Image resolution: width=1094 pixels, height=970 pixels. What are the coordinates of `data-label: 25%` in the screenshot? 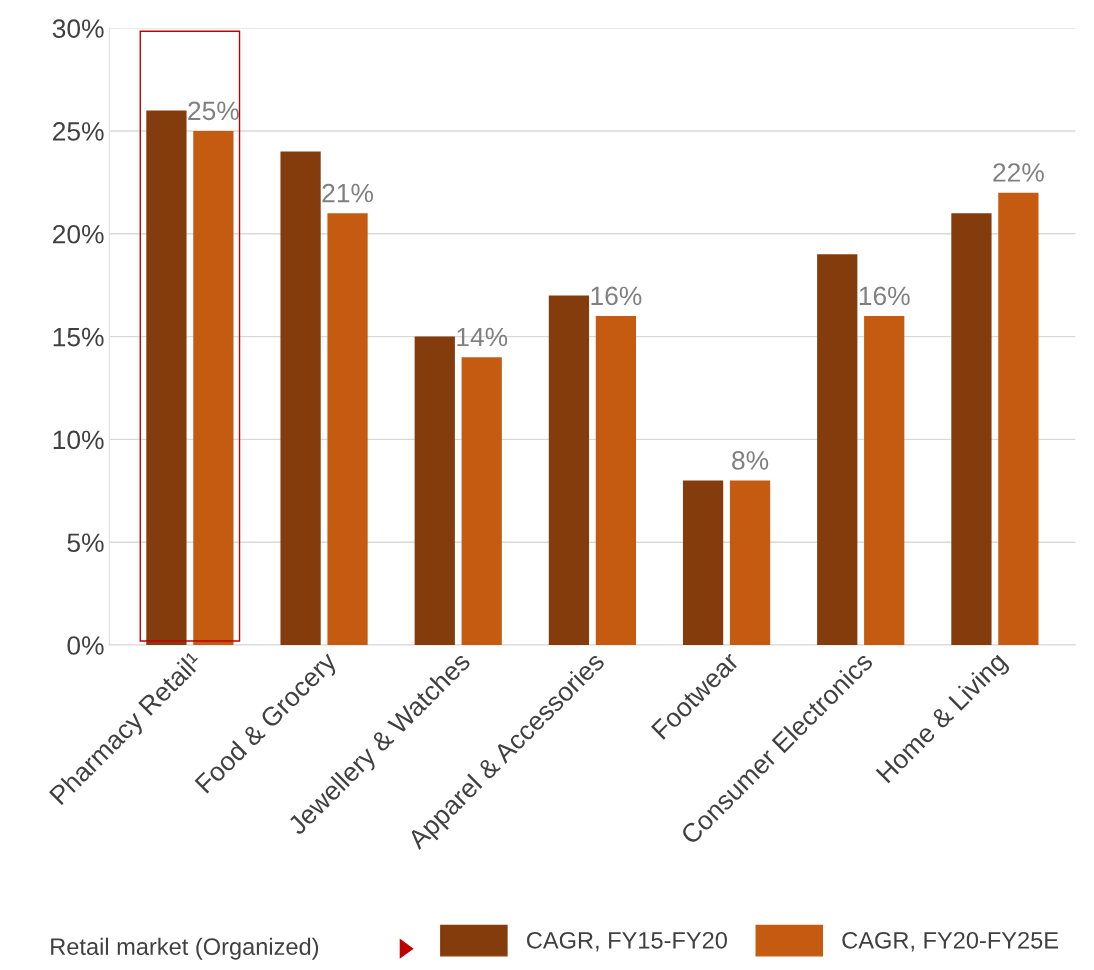 It's located at (213, 111).